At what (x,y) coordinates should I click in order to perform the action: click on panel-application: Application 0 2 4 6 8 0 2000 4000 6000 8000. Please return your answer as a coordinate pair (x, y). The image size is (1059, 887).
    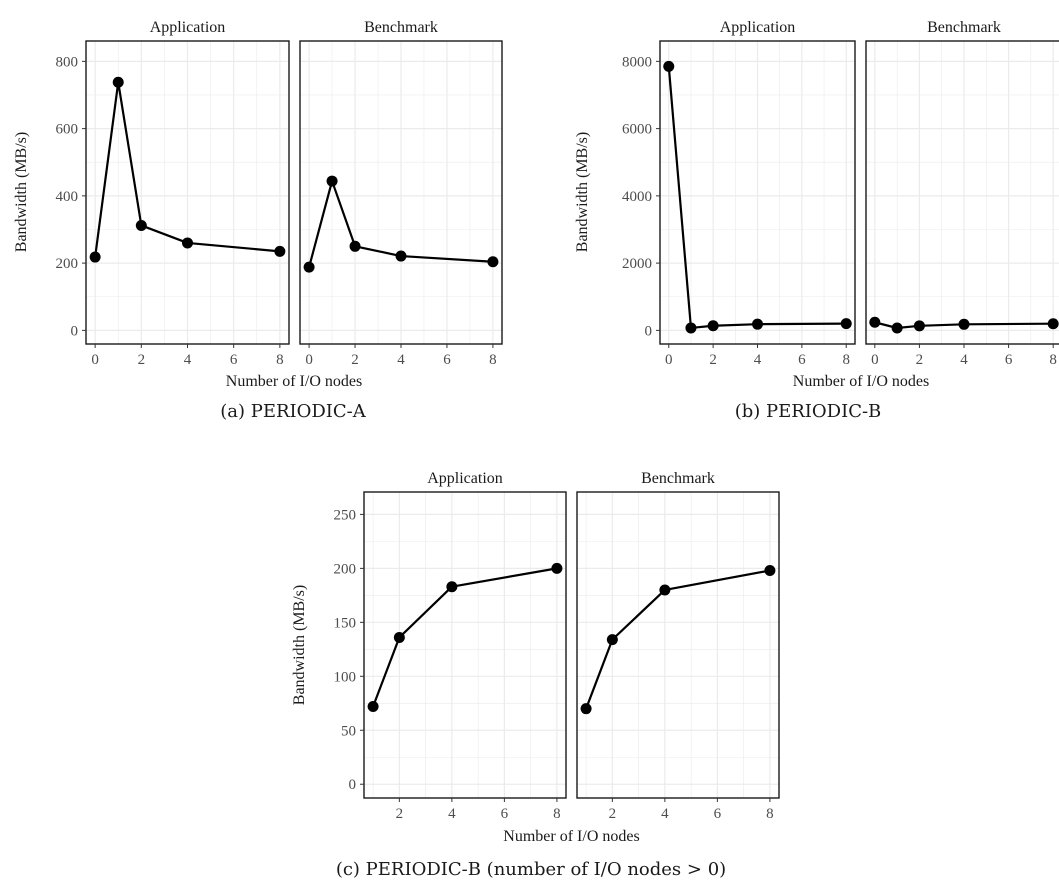
    Looking at the image, I should click on (739, 193).